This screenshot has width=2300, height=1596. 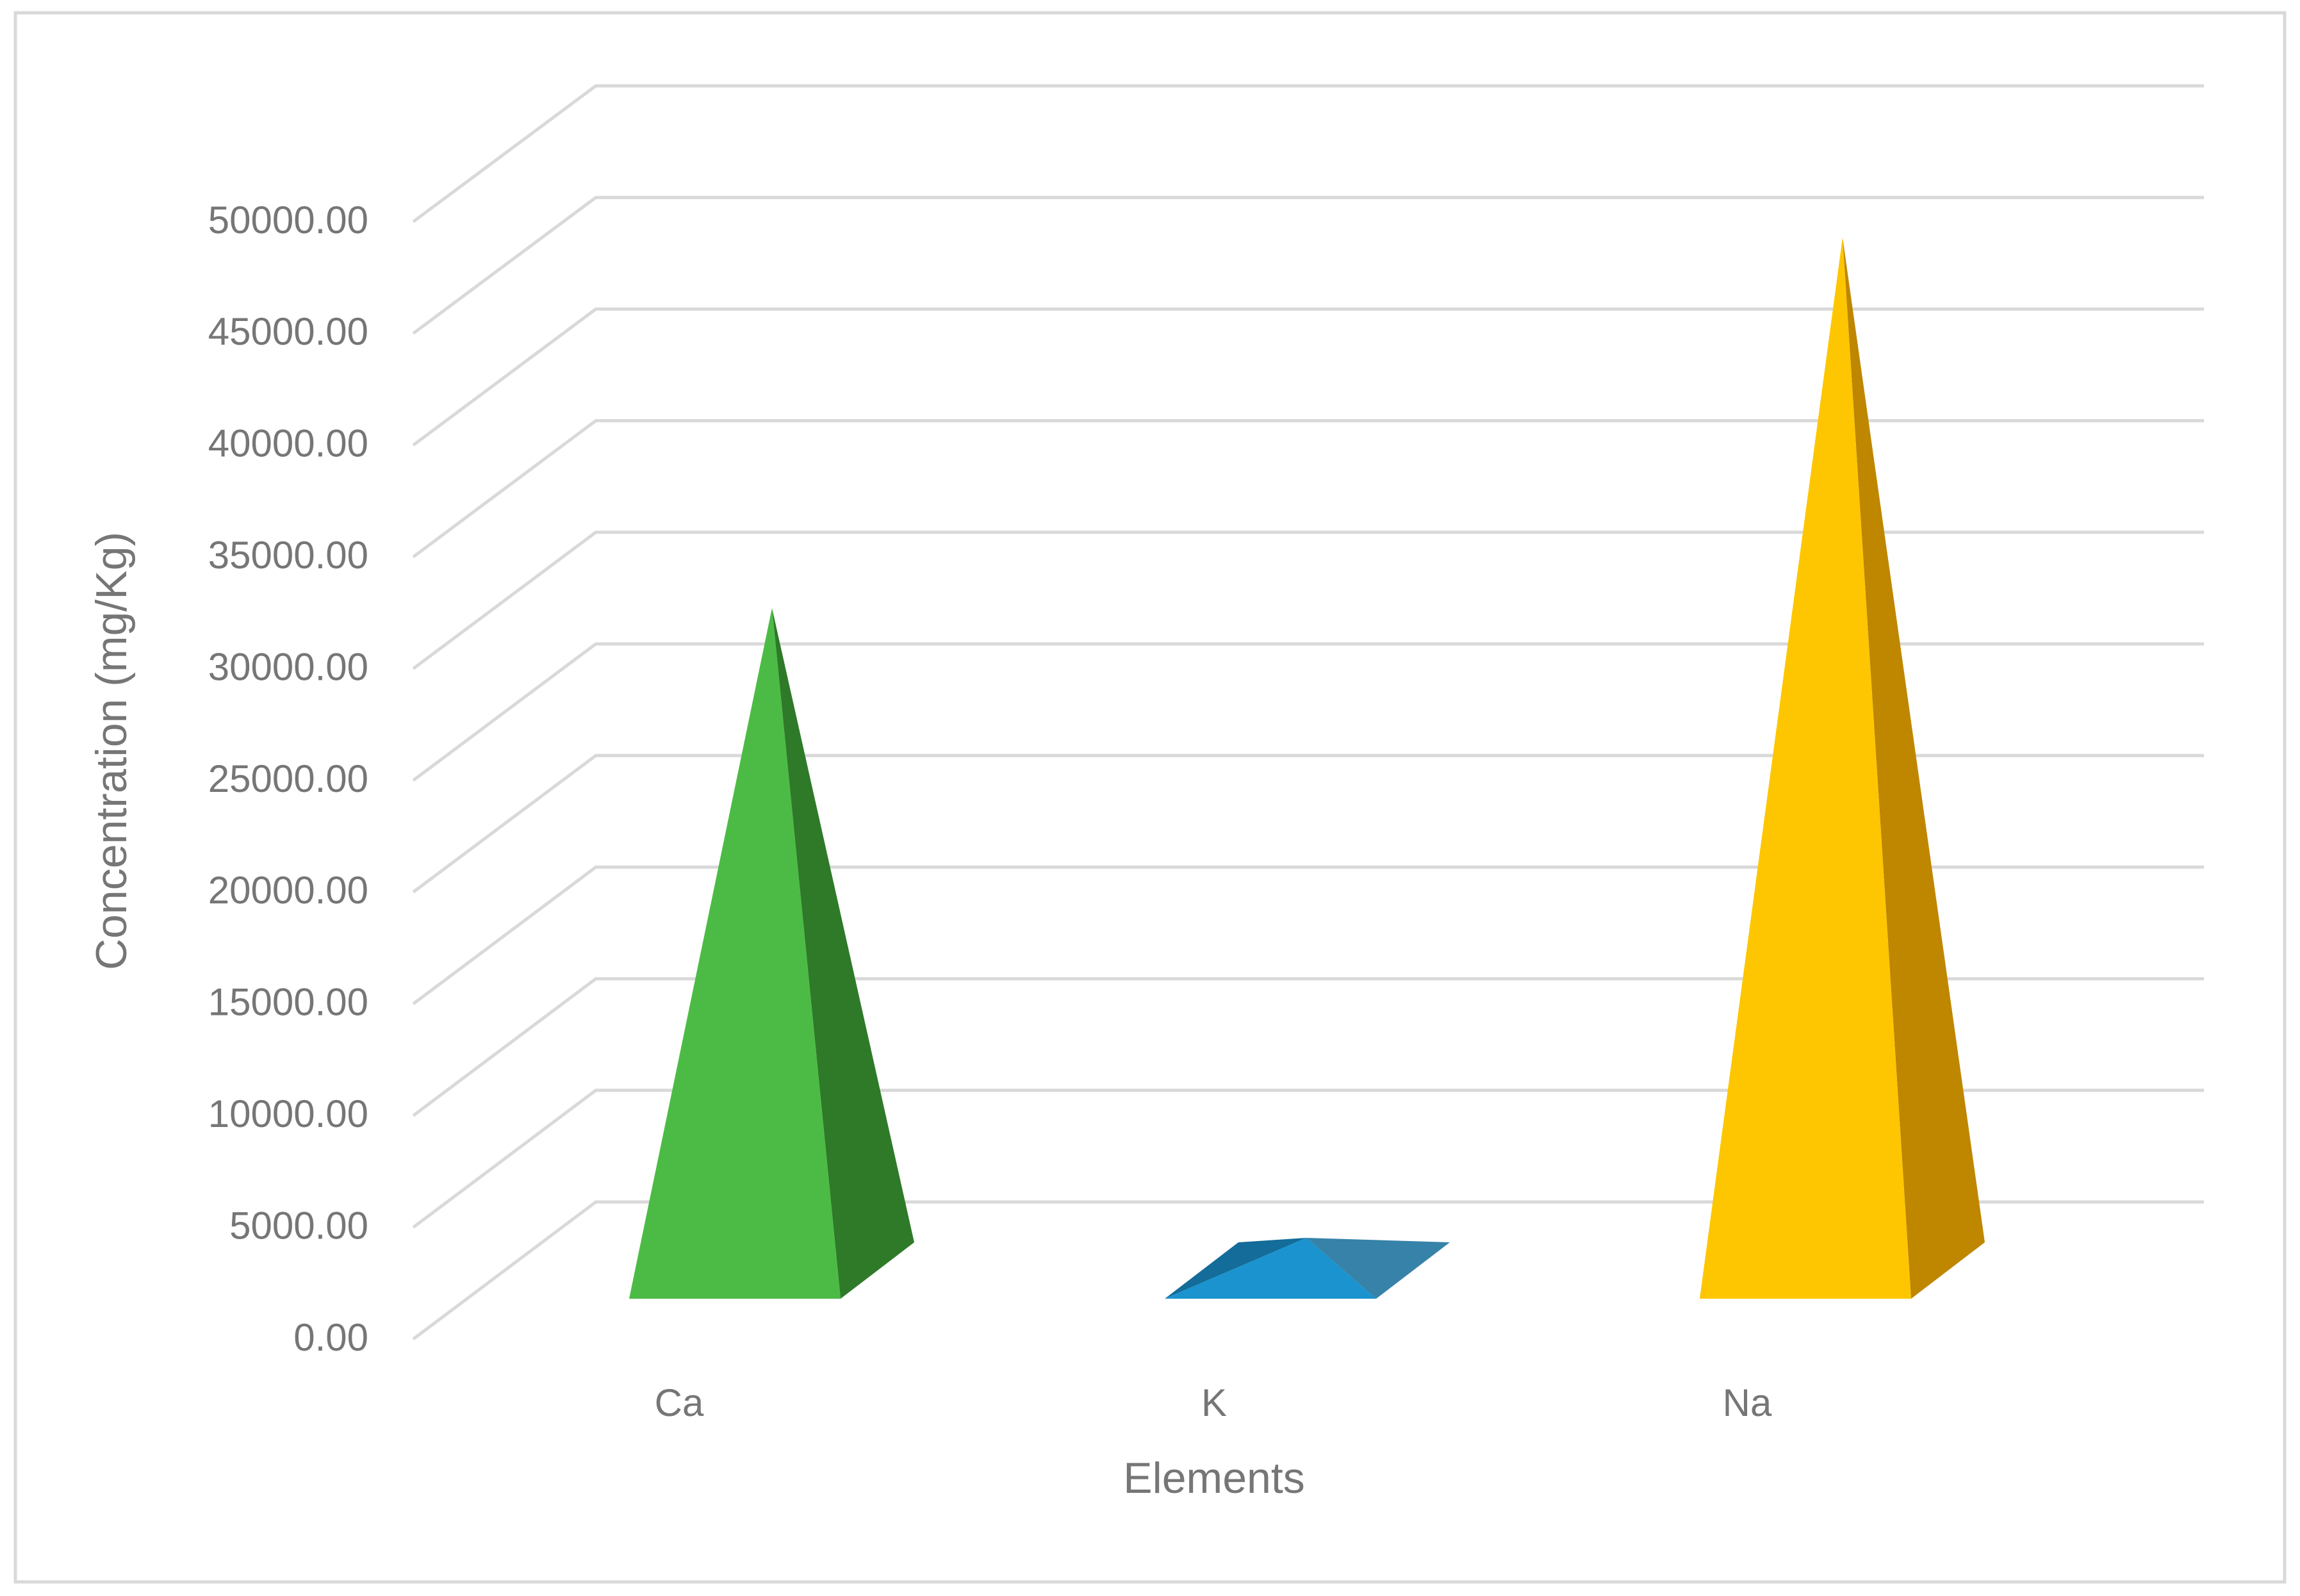 I want to click on y-tick-label: 40000.00, so click(x=288, y=443).